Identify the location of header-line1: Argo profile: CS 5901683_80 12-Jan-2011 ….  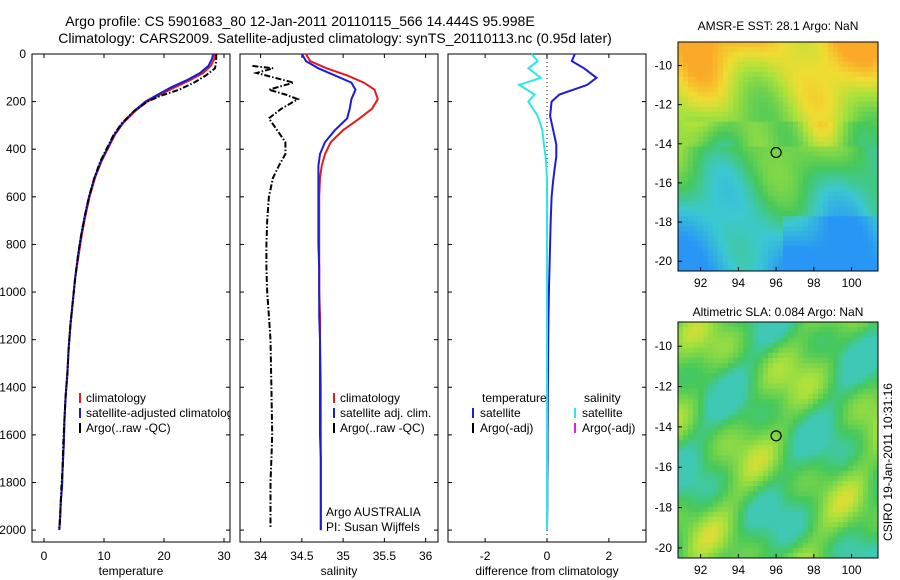
(299, 21).